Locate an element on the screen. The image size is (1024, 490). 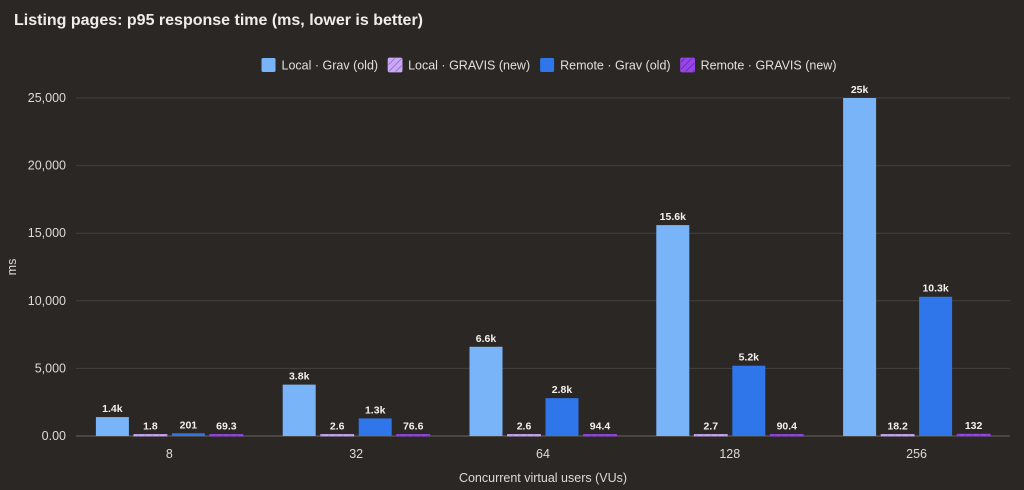
bar-data-label: 1.4k is located at coordinates (112, 409).